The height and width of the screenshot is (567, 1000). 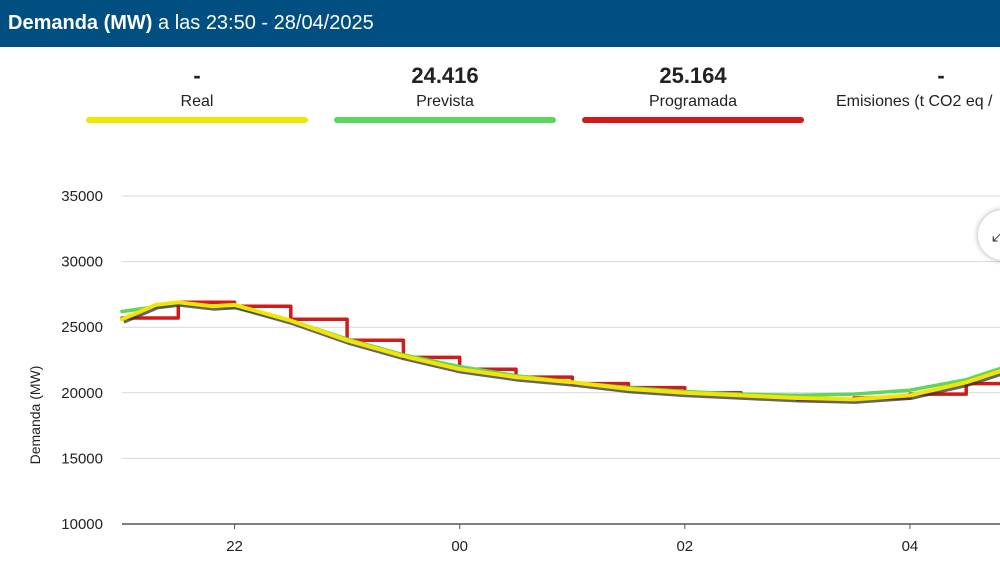 I want to click on header-title-bold: Demanda (MW), so click(x=80, y=23).